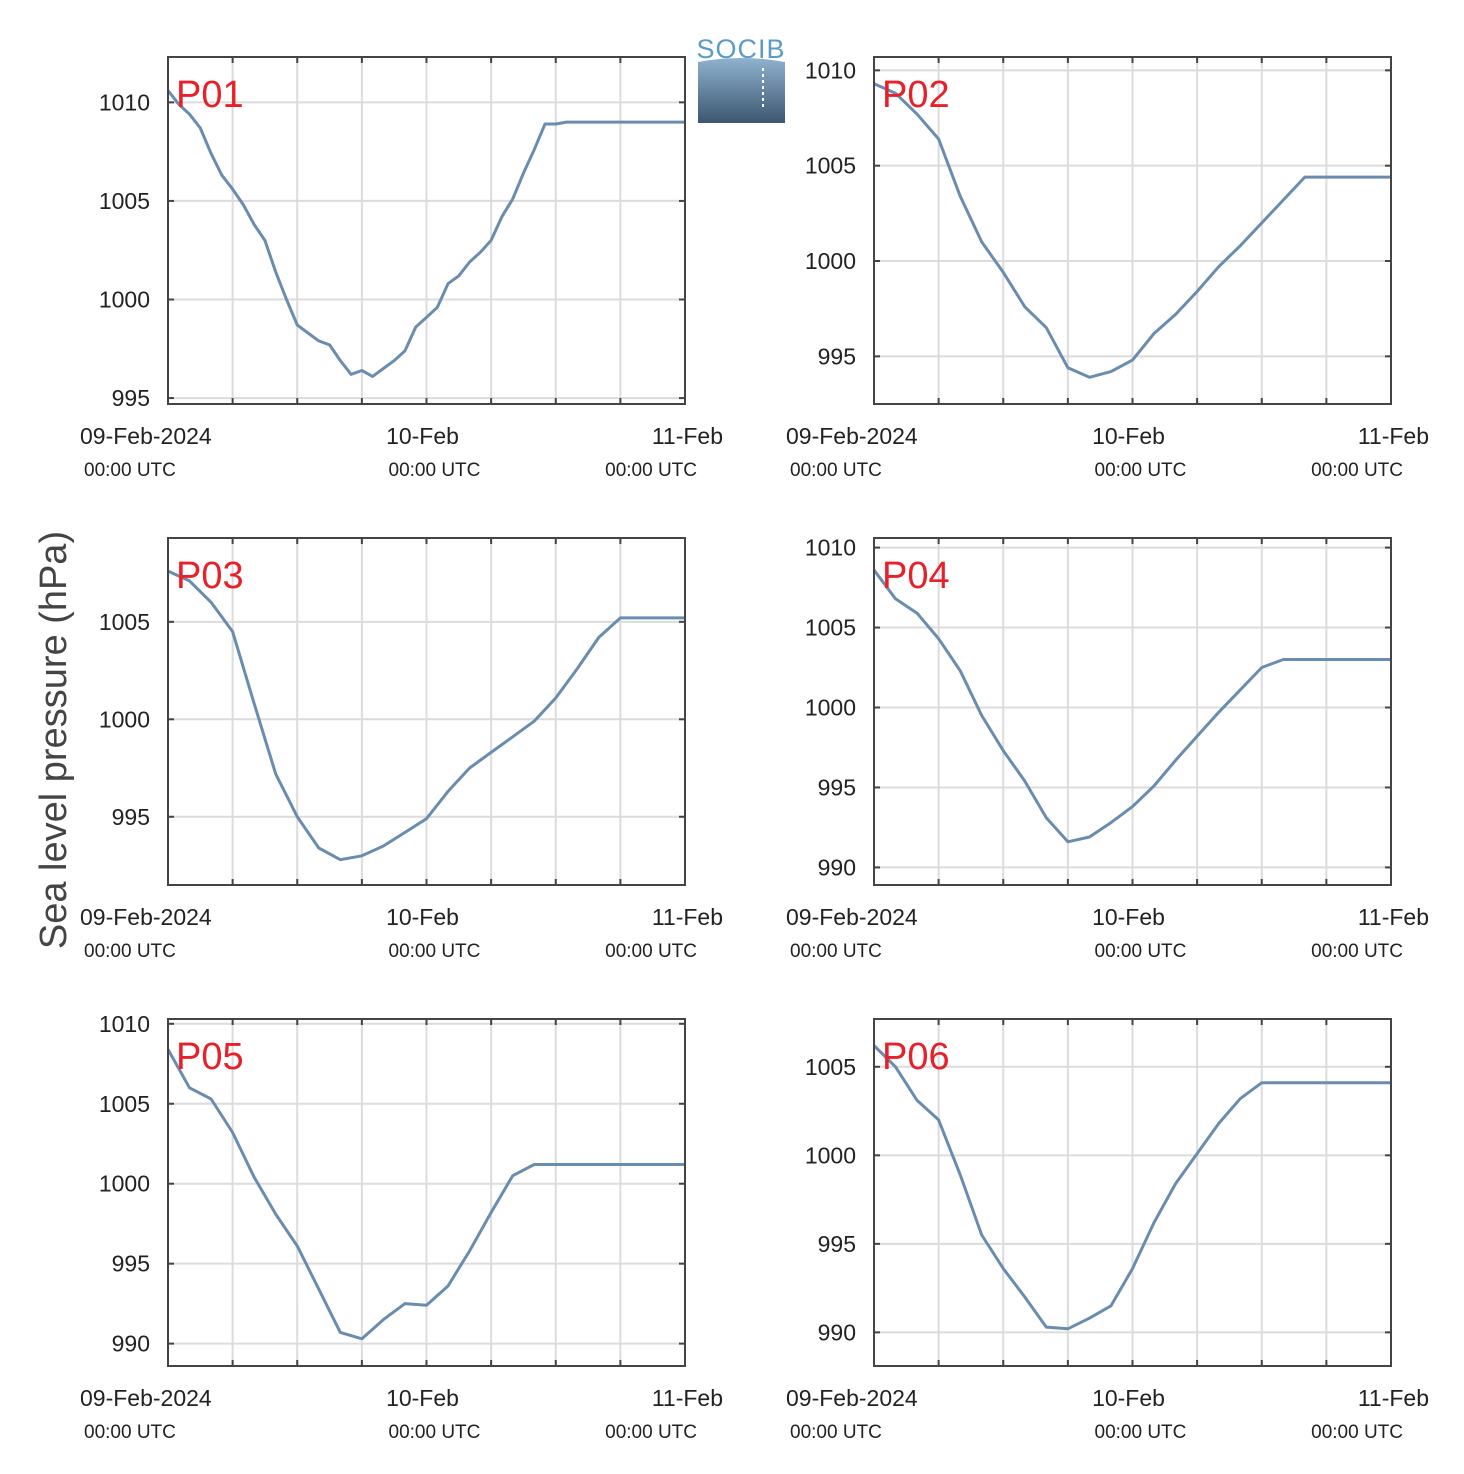 The height and width of the screenshot is (1474, 1464). What do you see at coordinates (916, 95) in the screenshot?
I see `panel-label: P02` at bounding box center [916, 95].